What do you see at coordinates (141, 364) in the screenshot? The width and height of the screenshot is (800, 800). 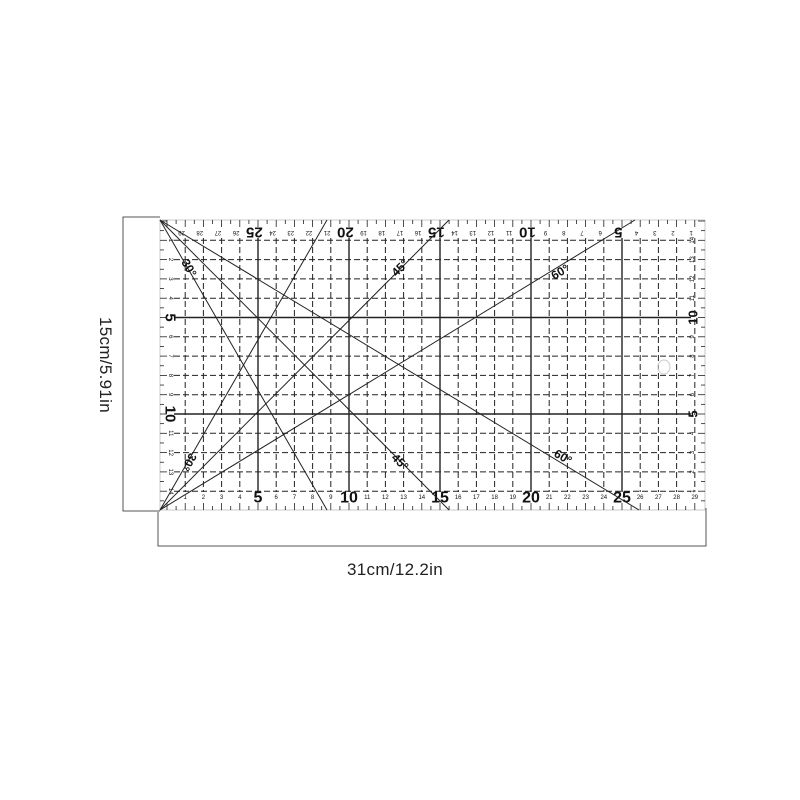 I see `height-bracket` at bounding box center [141, 364].